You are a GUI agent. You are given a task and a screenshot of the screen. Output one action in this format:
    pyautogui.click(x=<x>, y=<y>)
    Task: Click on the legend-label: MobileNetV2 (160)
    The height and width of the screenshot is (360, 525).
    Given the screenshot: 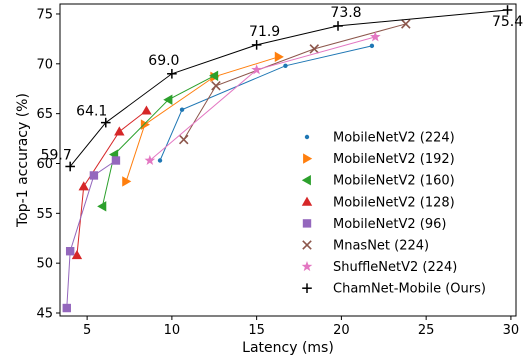 What is the action you would take?
    pyautogui.click(x=394, y=181)
    